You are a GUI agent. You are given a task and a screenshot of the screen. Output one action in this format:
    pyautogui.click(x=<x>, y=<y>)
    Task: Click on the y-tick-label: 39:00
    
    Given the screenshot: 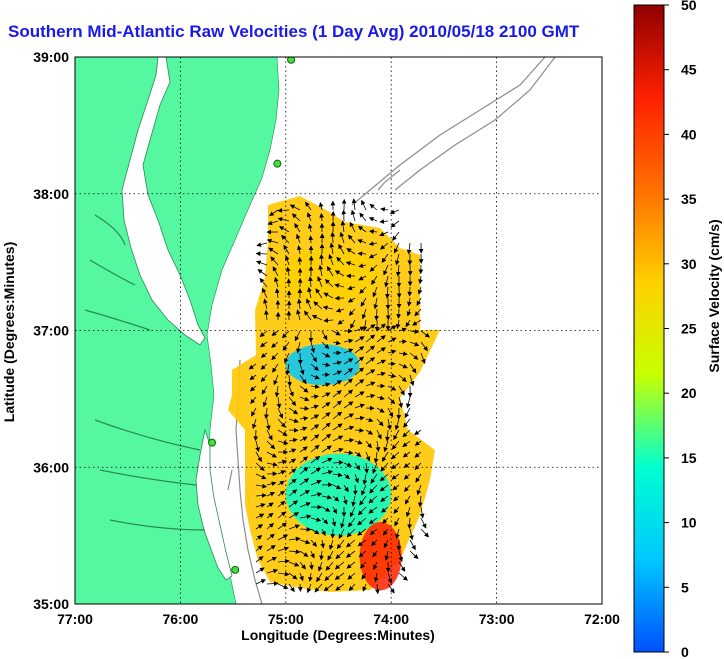 What is the action you would take?
    pyautogui.click(x=51, y=57)
    